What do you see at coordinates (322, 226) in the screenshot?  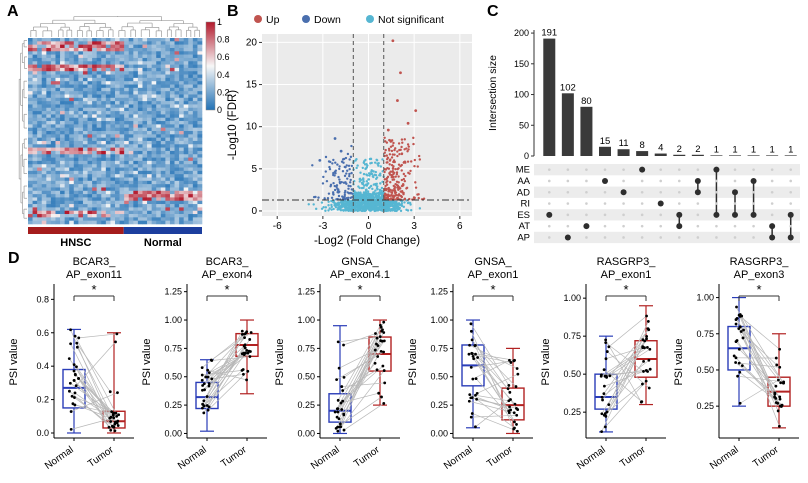 I see `x-tick-label: -3` at bounding box center [322, 226].